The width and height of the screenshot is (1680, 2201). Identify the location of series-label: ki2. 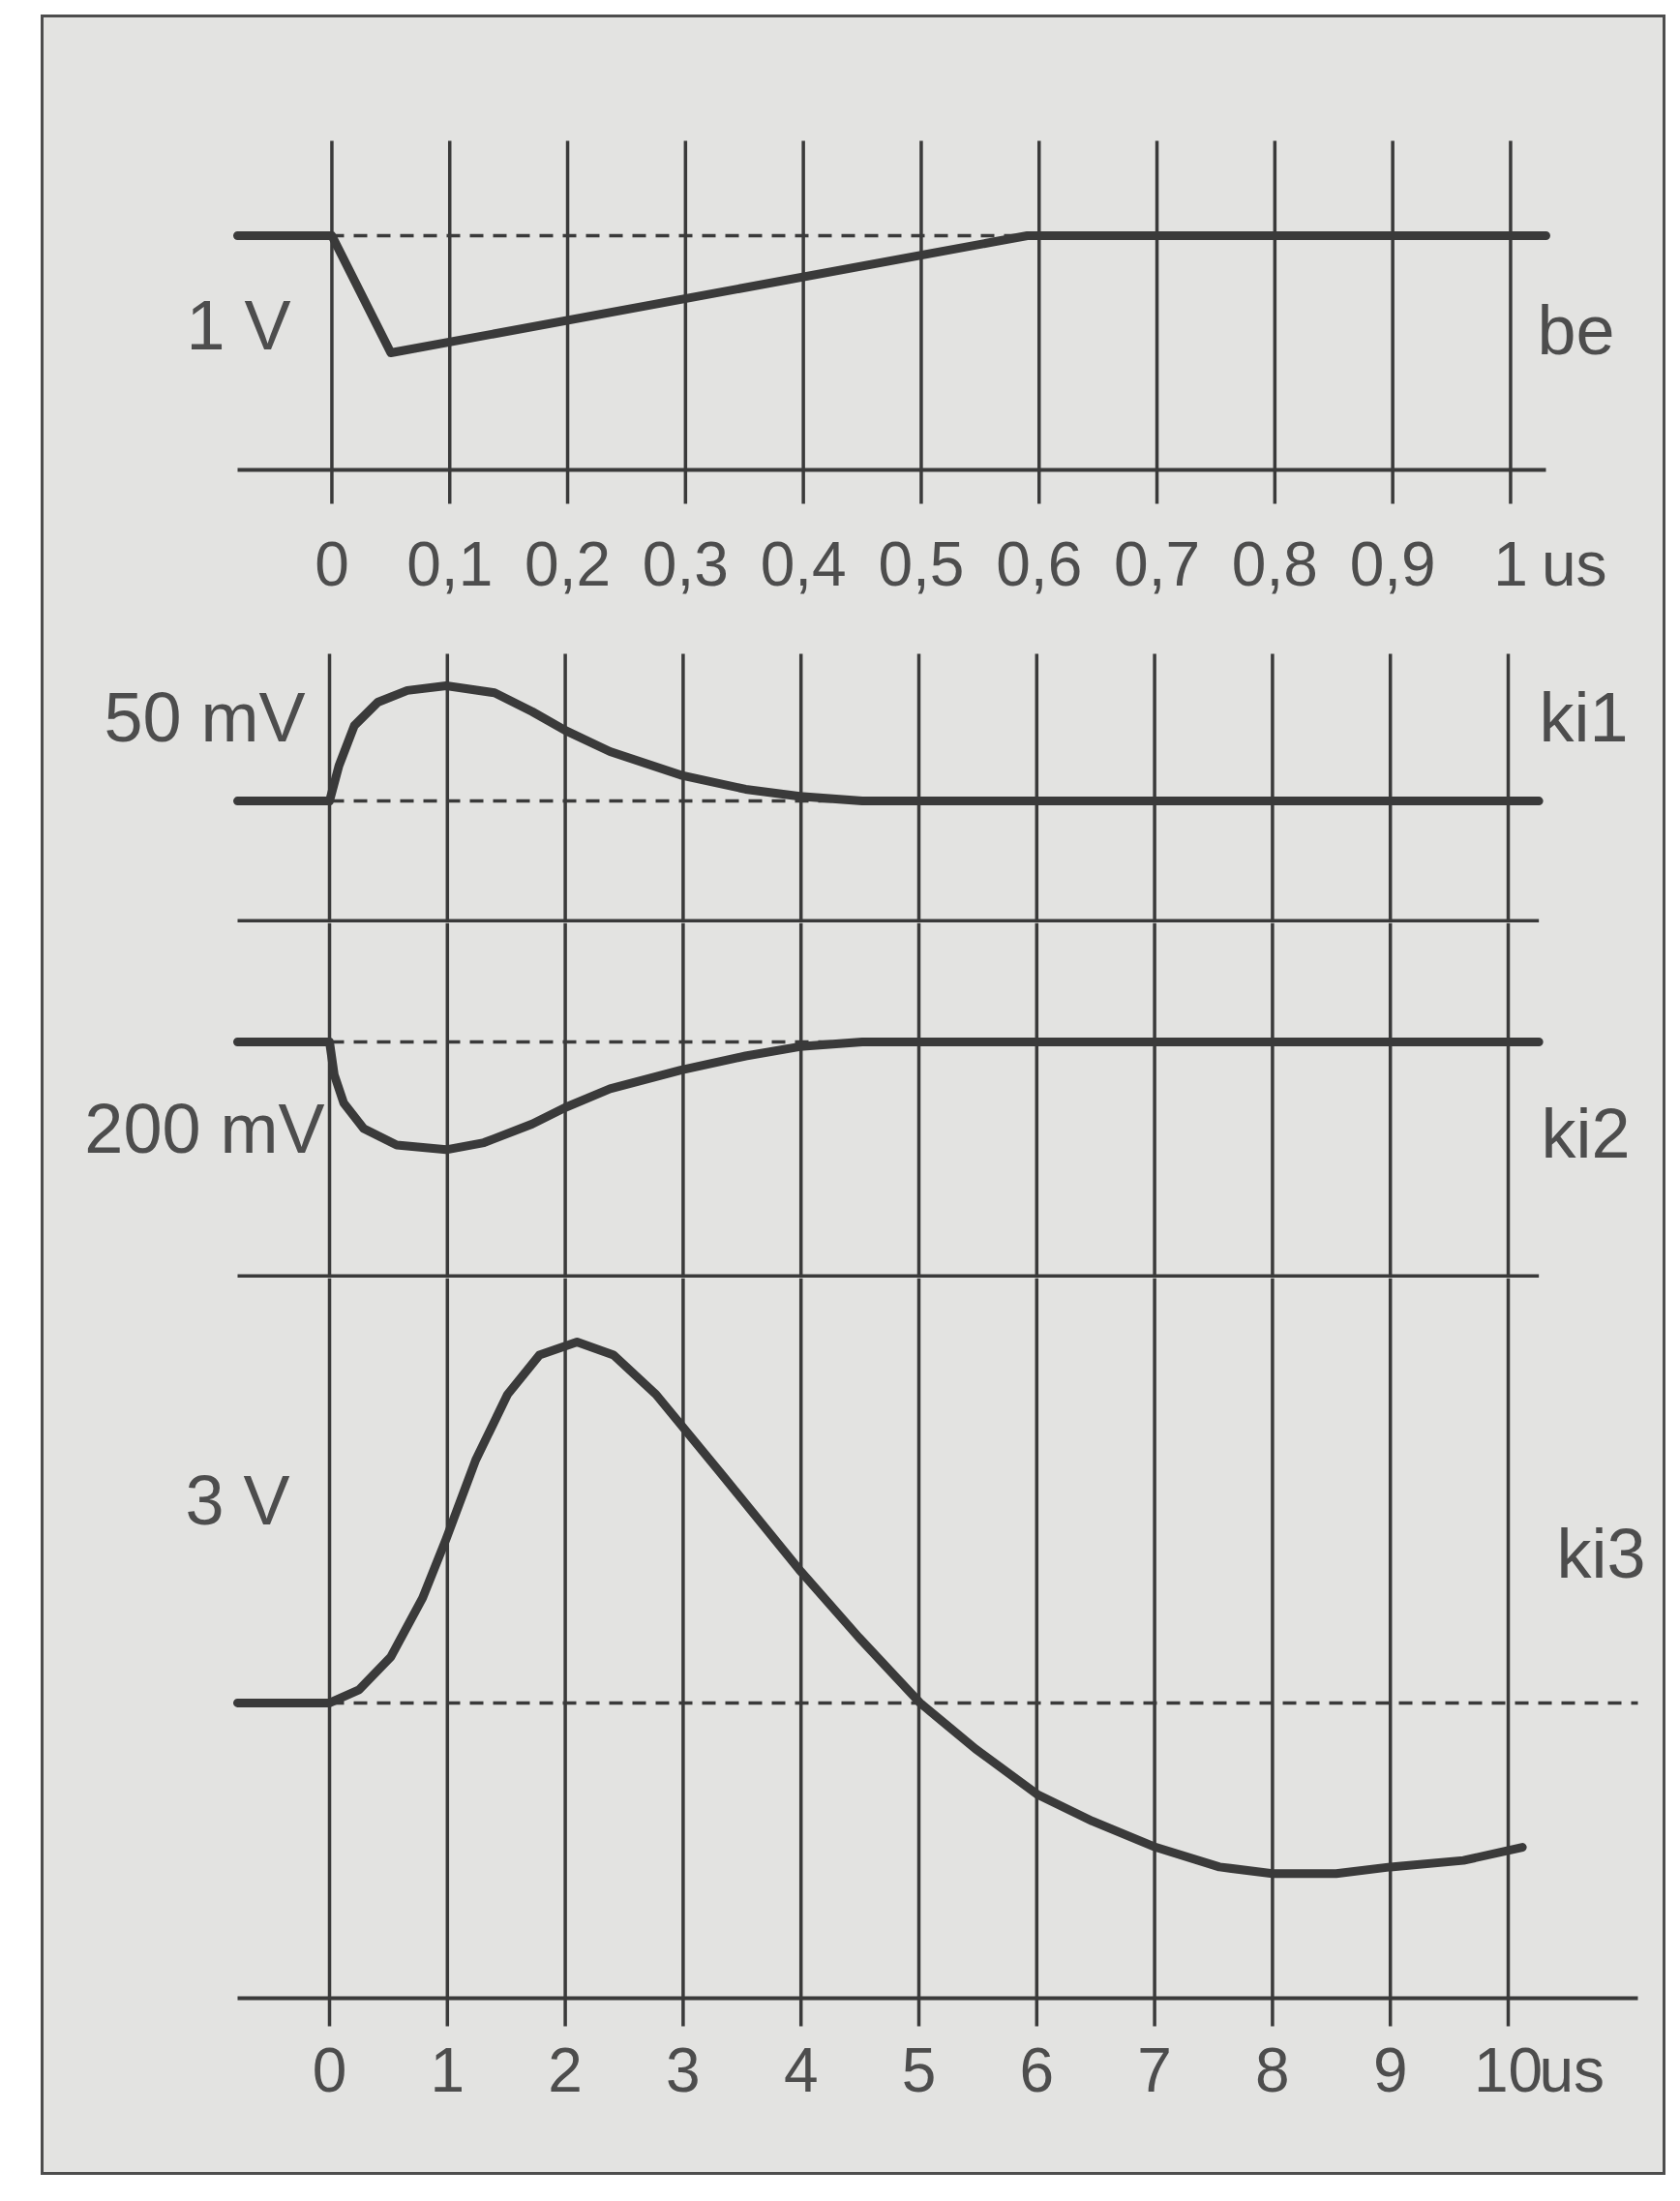
(1586, 1133).